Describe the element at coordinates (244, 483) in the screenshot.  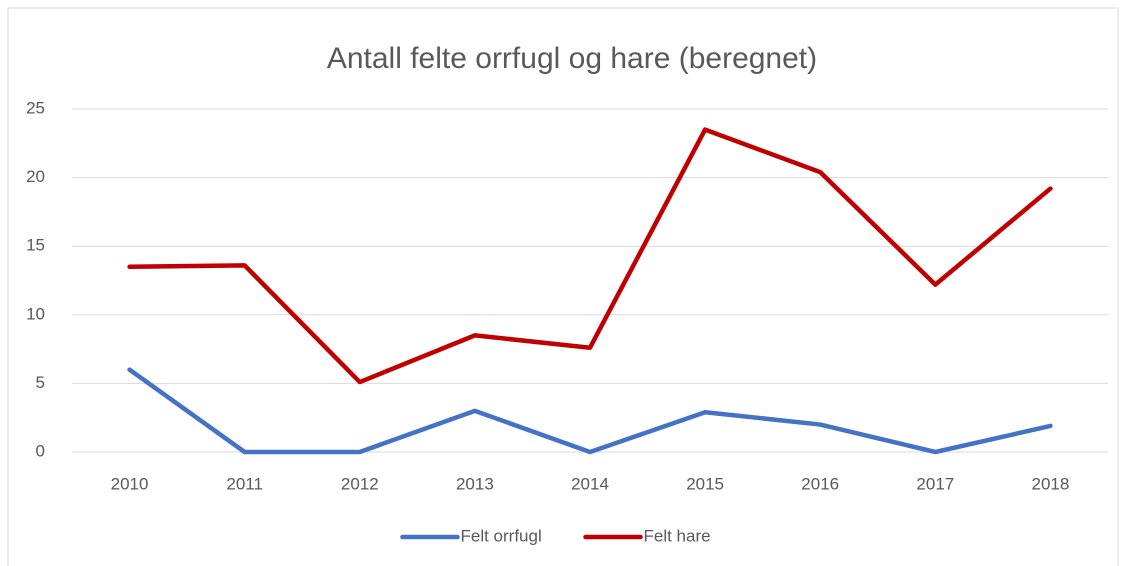
I see `x-tick-label: 2011` at that location.